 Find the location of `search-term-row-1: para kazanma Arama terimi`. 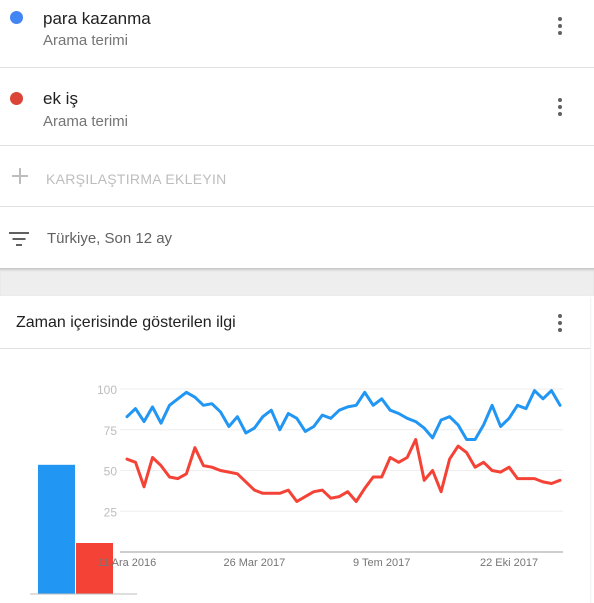

search-term-row-1: para kazanma Arama terimi is located at coordinates (297, 34).